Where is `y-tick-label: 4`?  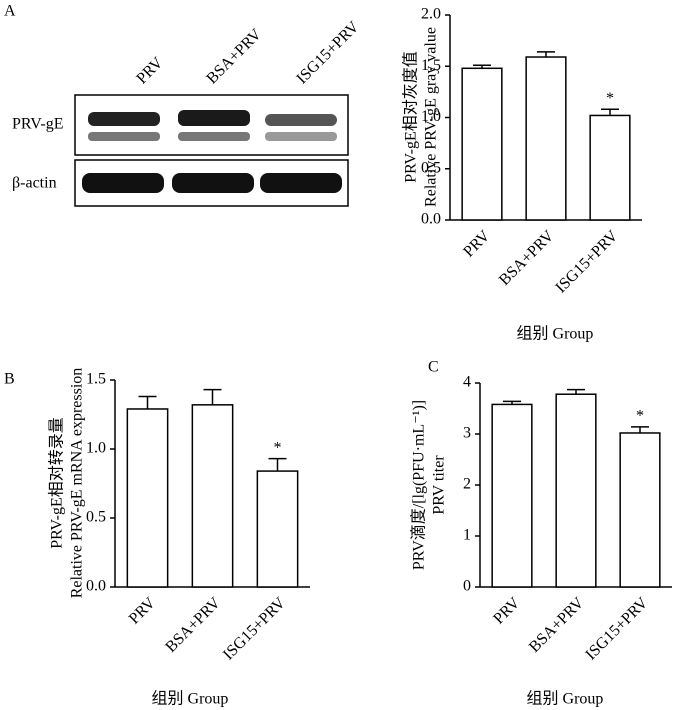
y-tick-label: 4 is located at coordinates (467, 382).